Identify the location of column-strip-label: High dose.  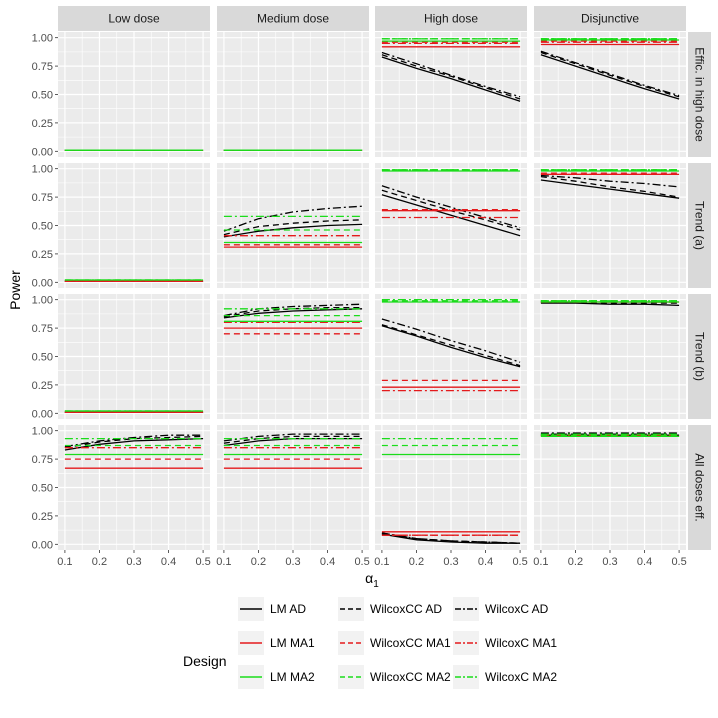
(451, 19).